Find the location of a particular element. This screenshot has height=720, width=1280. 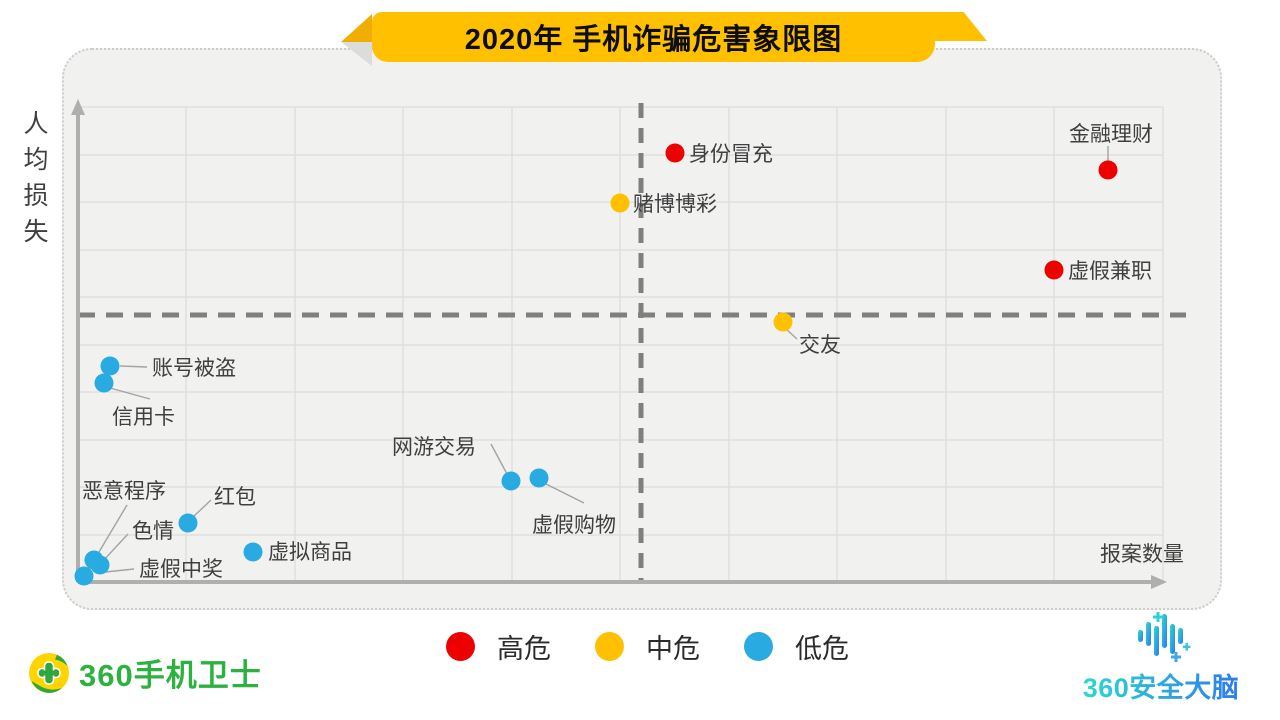

logo-360-security-brain: 360安全大脑 is located at coordinates (1161, 657).